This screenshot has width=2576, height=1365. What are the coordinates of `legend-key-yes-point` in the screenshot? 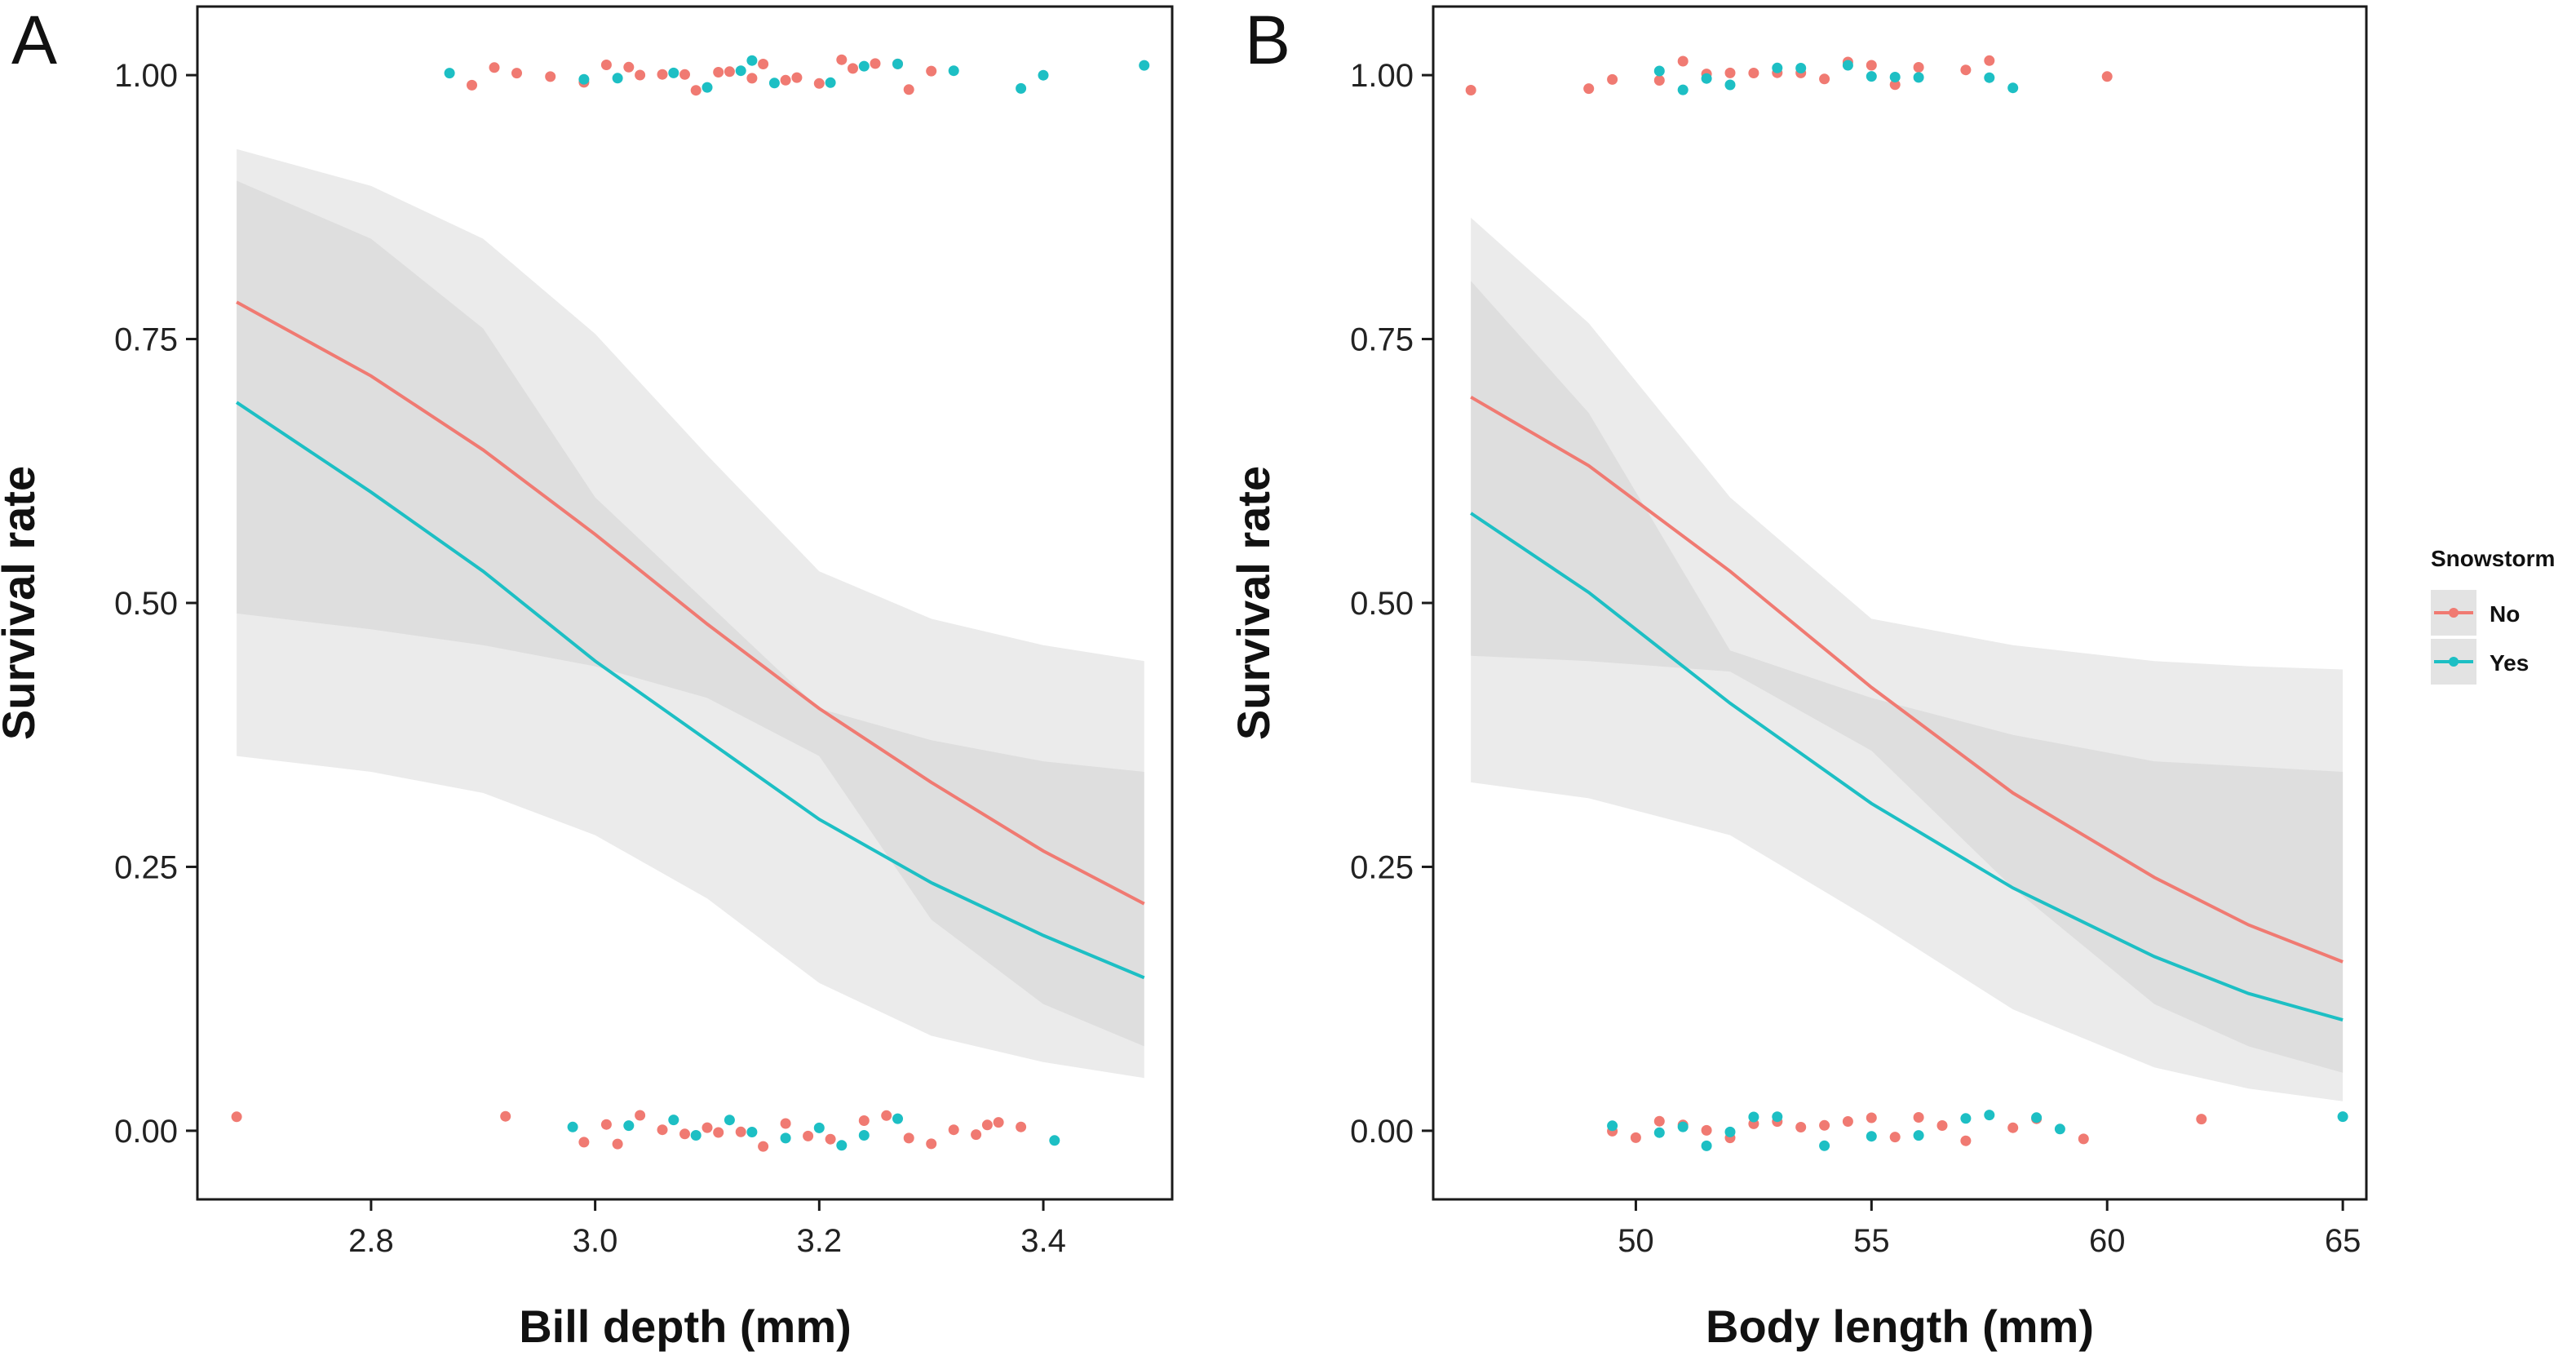 It's located at (2454, 662).